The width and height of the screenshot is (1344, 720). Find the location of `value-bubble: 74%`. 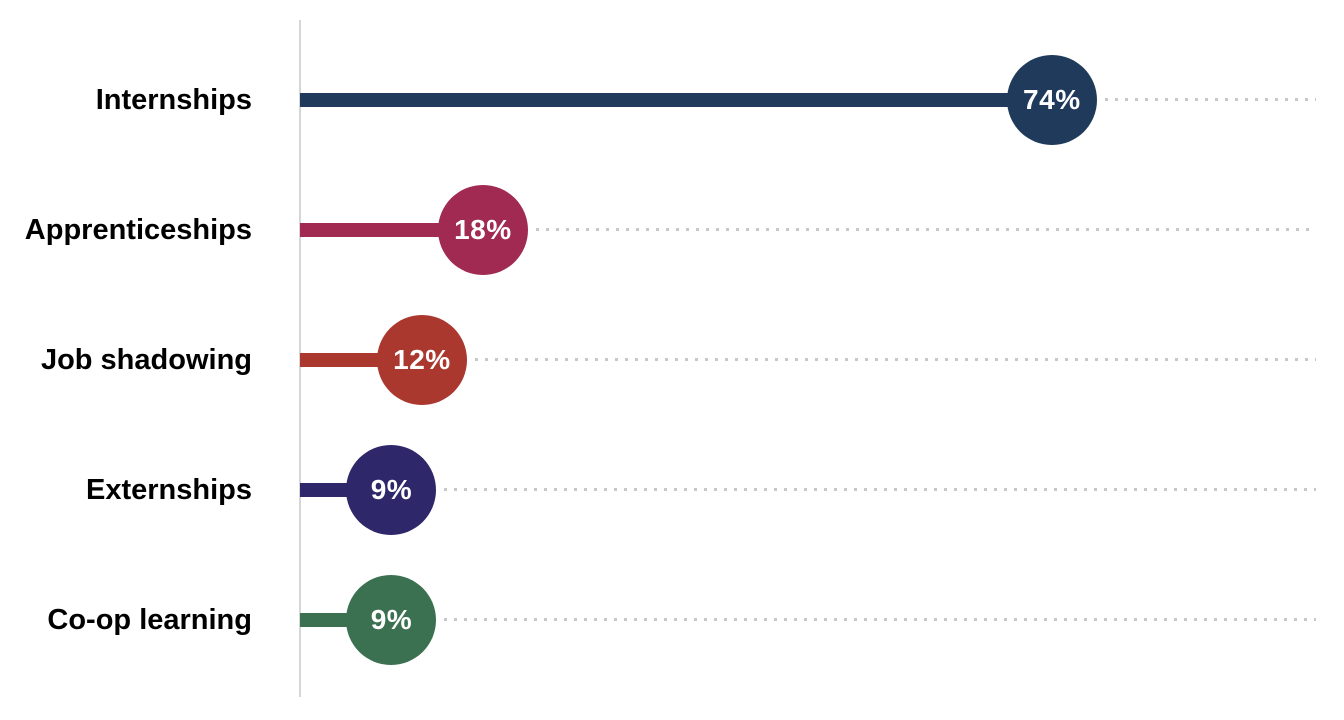

value-bubble: 74% is located at coordinates (1051, 100).